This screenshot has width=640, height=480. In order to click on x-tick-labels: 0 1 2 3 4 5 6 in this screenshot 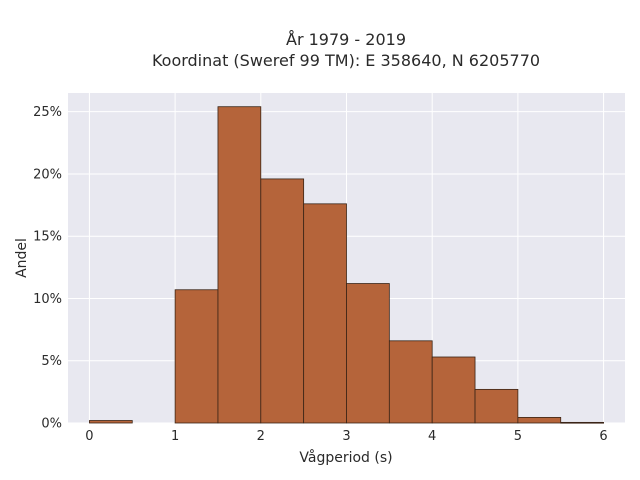, I will do `click(346, 436)`.